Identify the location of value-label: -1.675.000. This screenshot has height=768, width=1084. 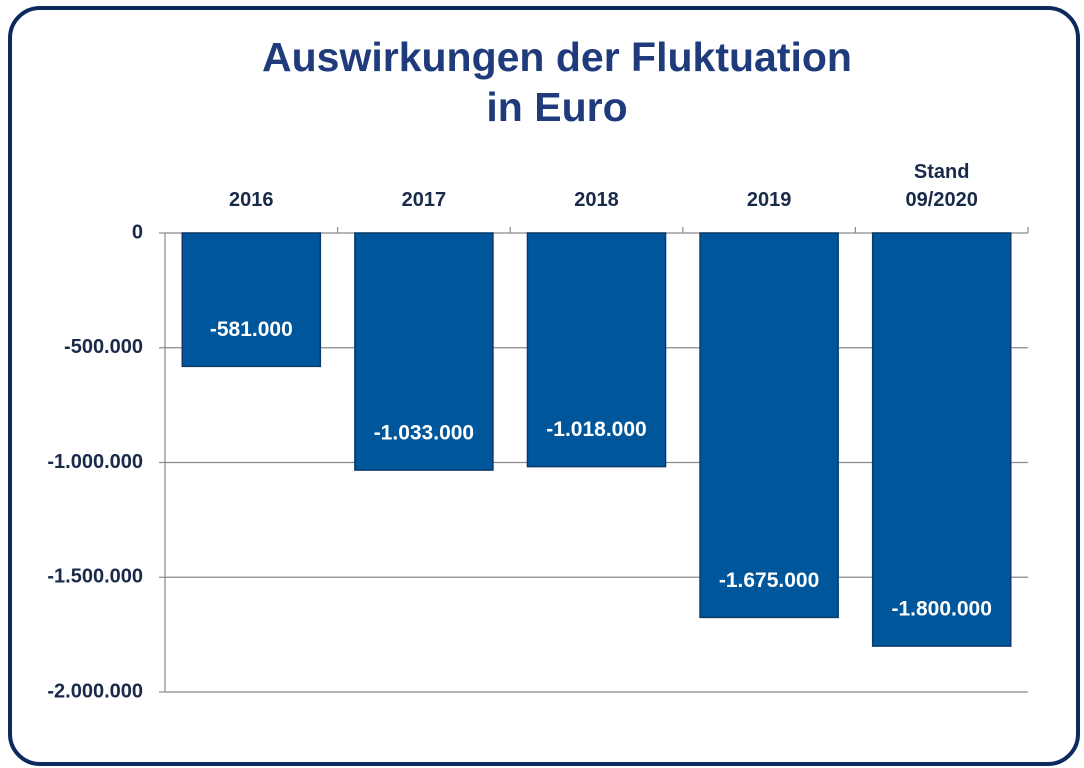
(769, 580).